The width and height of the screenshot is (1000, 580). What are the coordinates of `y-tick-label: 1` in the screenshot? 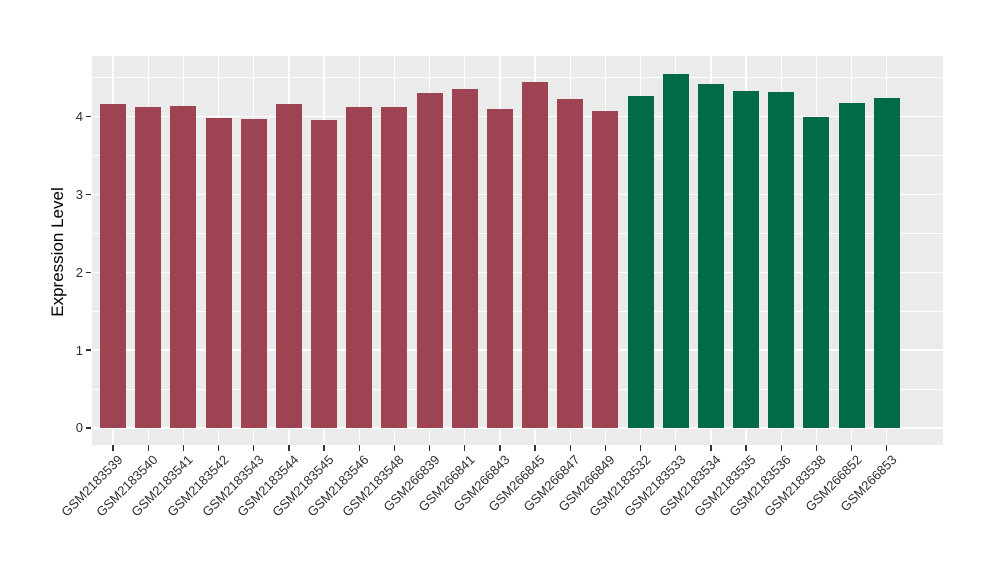 It's located at (79, 350).